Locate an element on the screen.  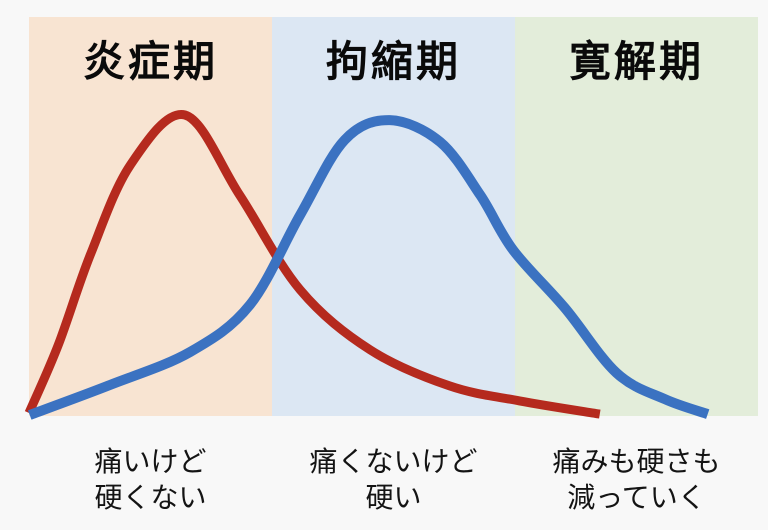
phase-label-line: 減っていく is located at coordinates (636, 497).